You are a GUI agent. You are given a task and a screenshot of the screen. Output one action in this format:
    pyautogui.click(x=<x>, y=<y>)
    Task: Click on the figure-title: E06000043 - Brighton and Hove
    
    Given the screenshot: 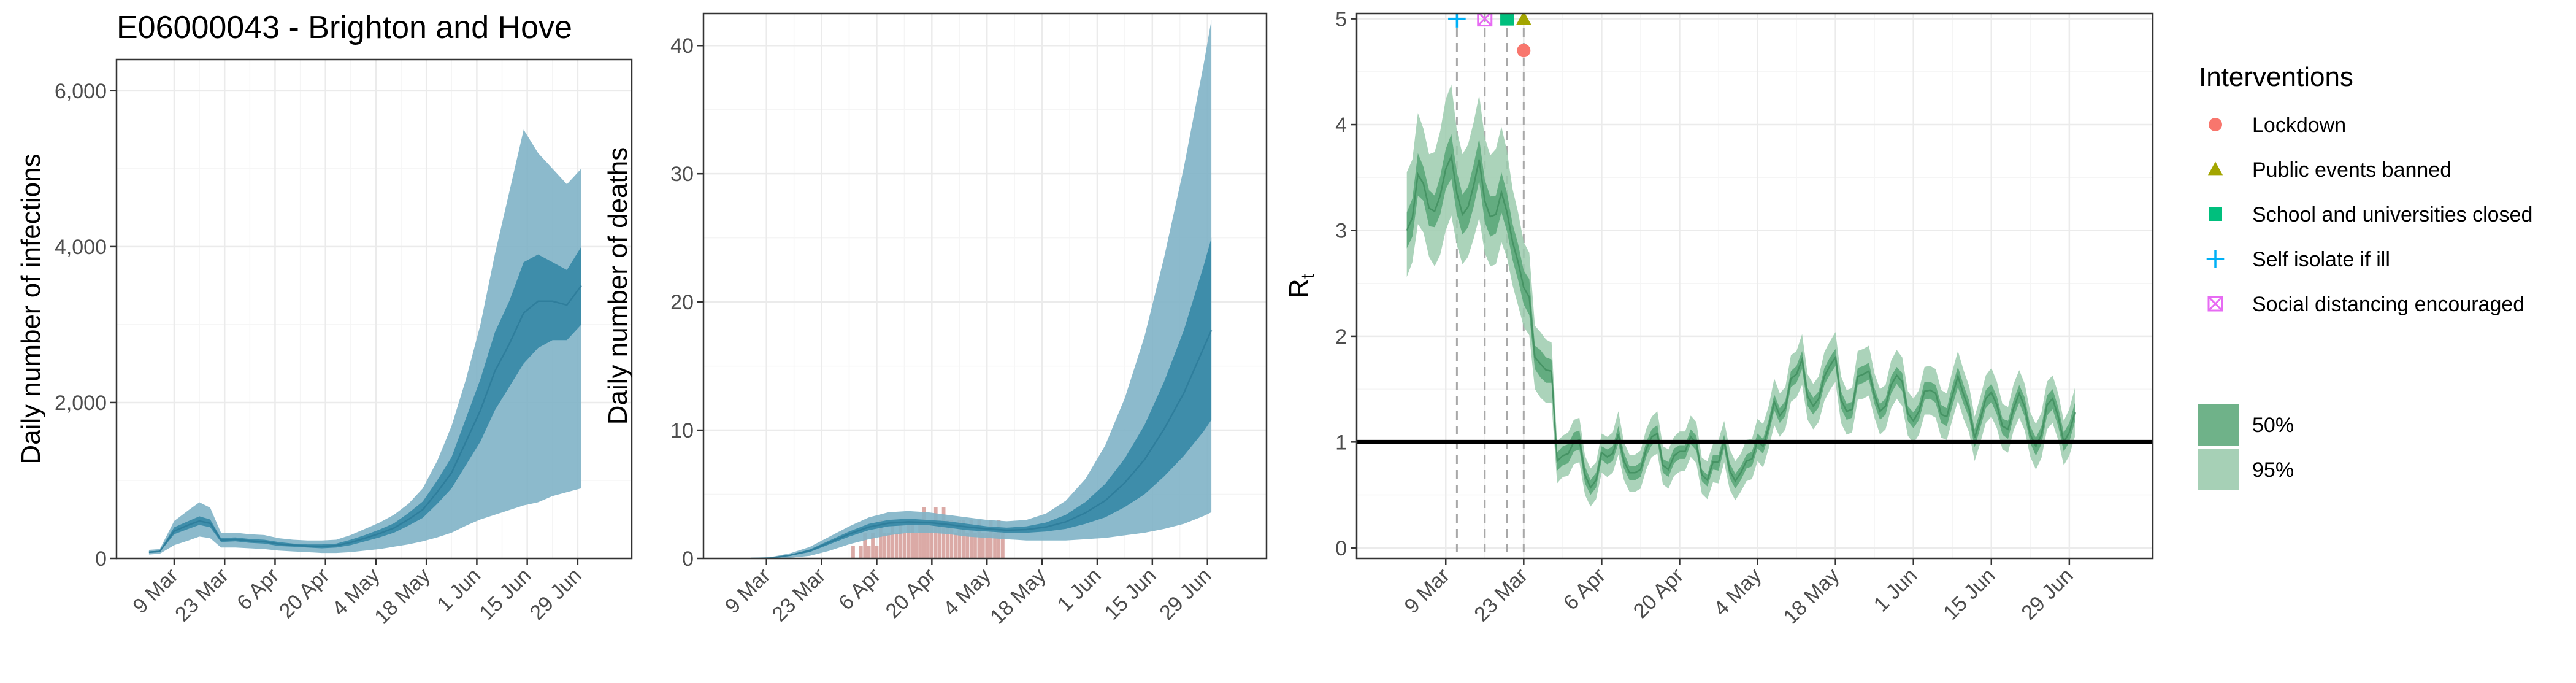 What is the action you would take?
    pyautogui.click(x=344, y=27)
    